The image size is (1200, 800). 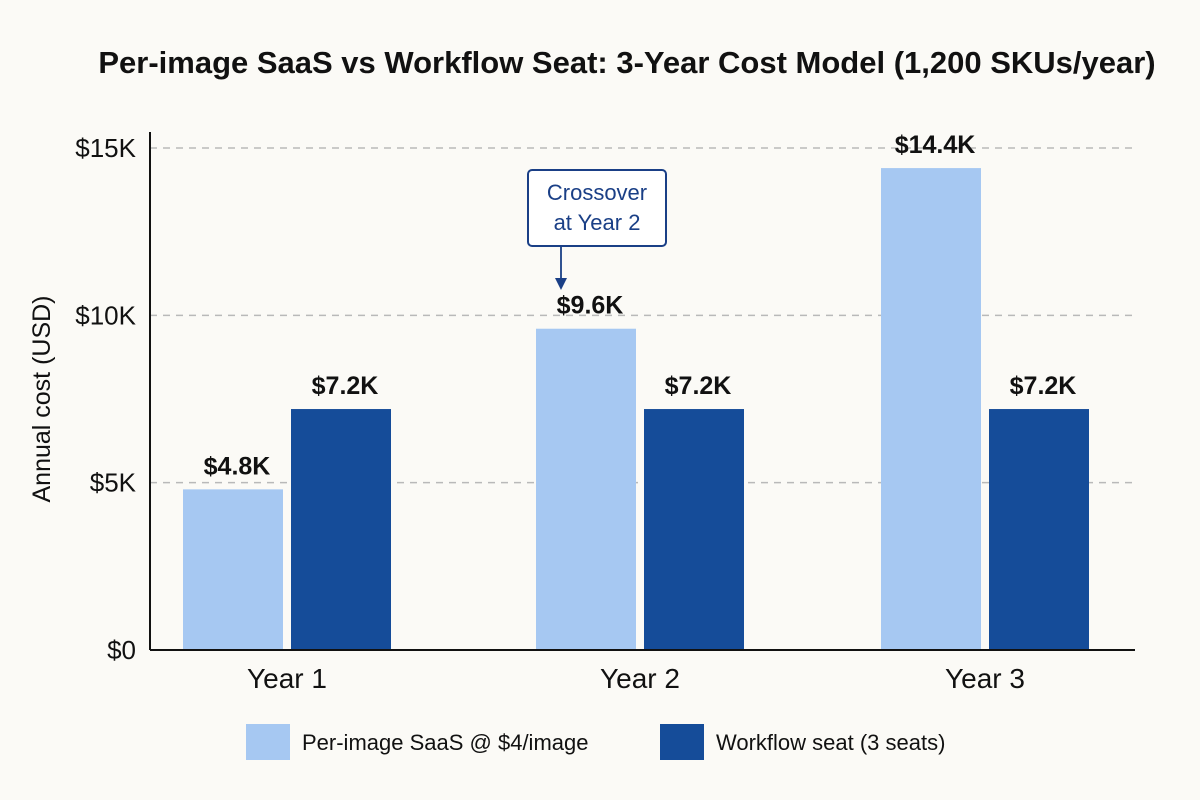 What do you see at coordinates (935, 145) in the screenshot?
I see `data-label: $14.4K` at bounding box center [935, 145].